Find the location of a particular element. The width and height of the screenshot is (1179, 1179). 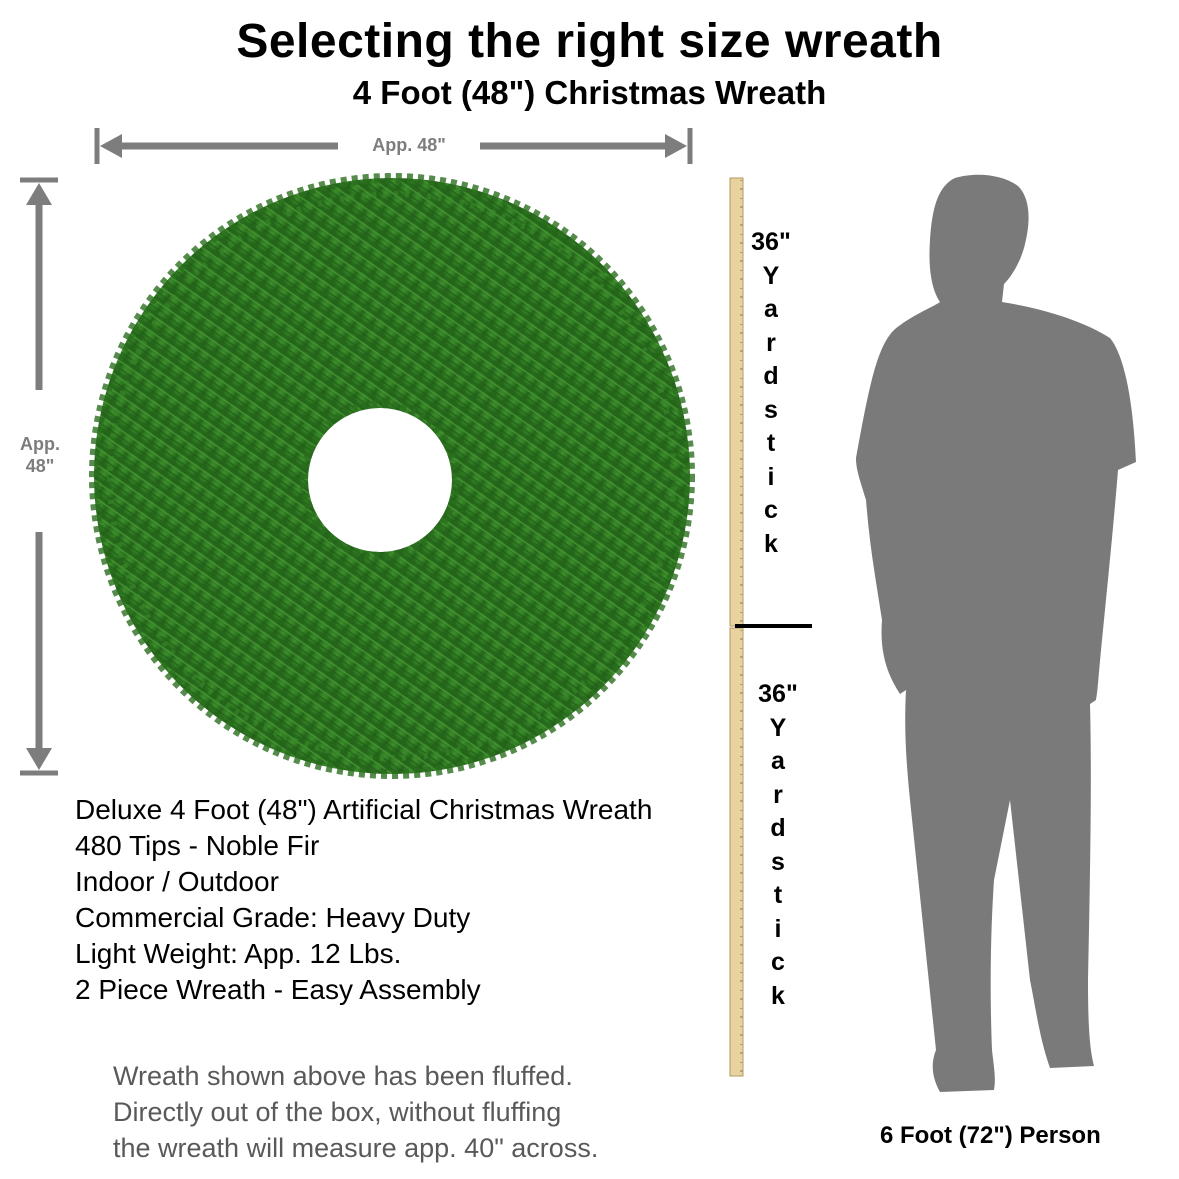

yardstick-label-bottom: 36" Y a r d s t i c k is located at coordinates (778, 845).